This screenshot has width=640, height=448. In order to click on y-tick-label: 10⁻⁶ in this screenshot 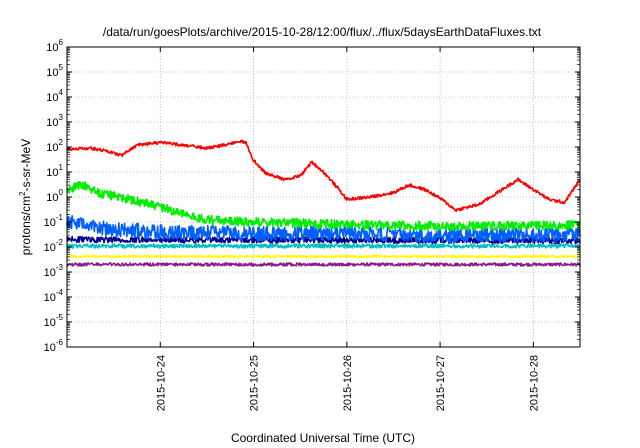, I will do `click(54, 346)`.